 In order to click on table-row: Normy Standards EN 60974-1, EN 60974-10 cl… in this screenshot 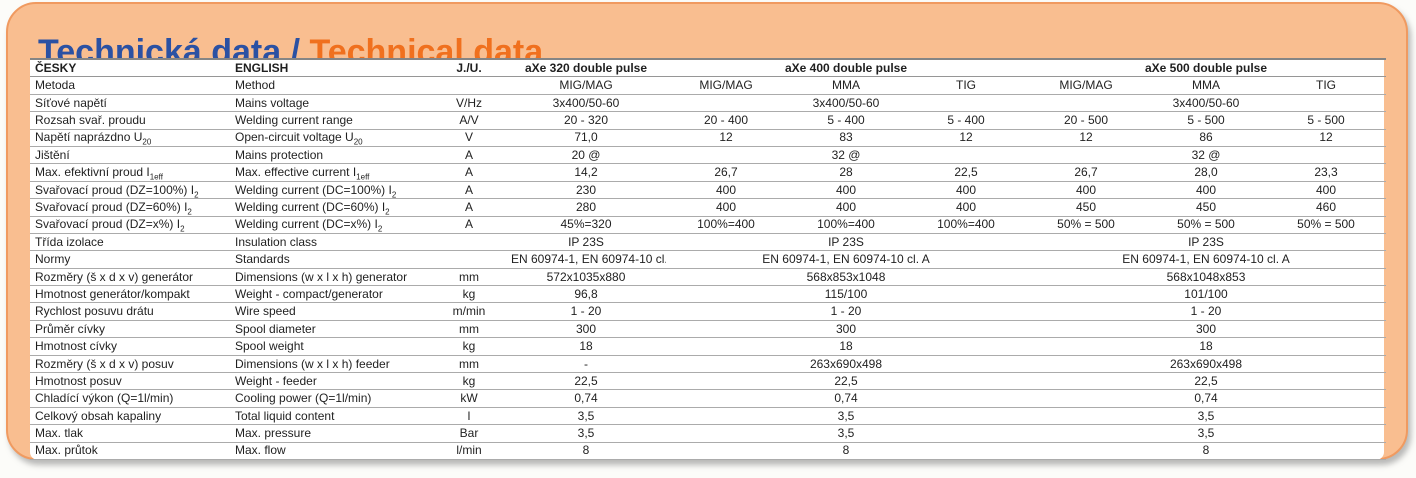, I will do `click(708, 259)`.